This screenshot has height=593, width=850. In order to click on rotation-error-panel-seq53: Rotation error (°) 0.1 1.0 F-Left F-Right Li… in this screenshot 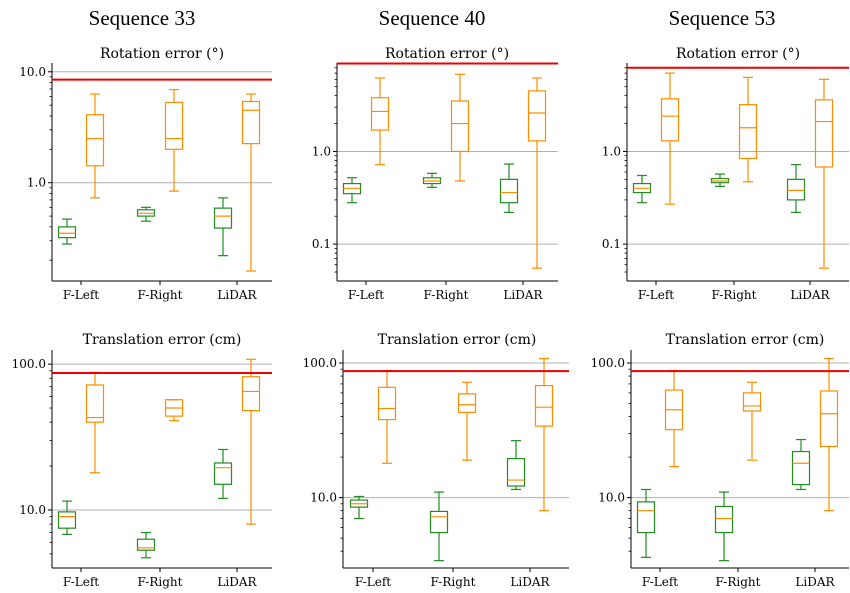, I will do `click(725, 174)`.